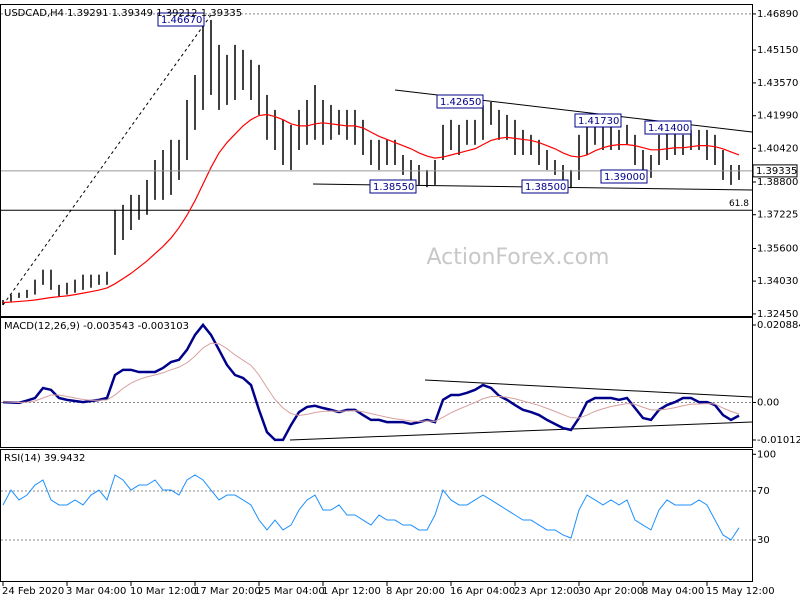 Image resolution: width=800 pixels, height=600 pixels. Describe the element at coordinates (673, 591) in the screenshot. I see `x-tick-label: 8 May 04:00` at that location.